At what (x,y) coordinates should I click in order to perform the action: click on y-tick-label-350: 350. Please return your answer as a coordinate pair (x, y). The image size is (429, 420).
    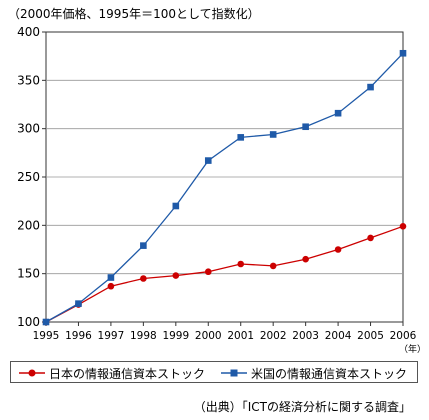
    Looking at the image, I should click on (28, 80).